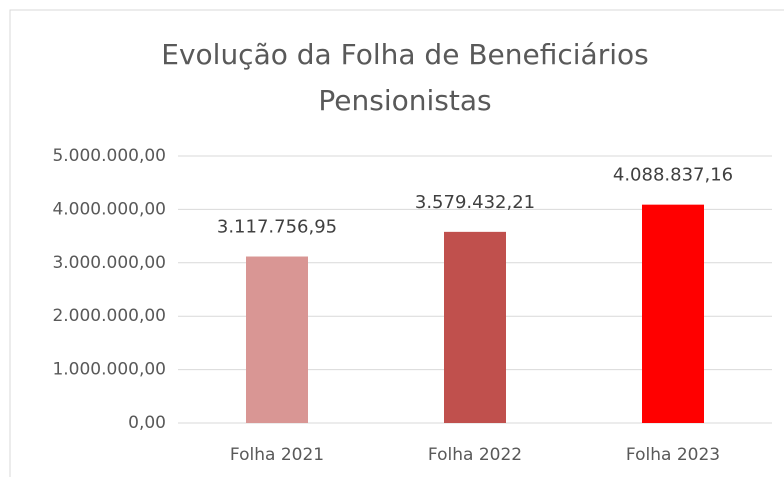 The height and width of the screenshot is (477, 784). Describe the element at coordinates (475, 202) in the screenshot. I see `data-label: 3.579.432,21` at that location.